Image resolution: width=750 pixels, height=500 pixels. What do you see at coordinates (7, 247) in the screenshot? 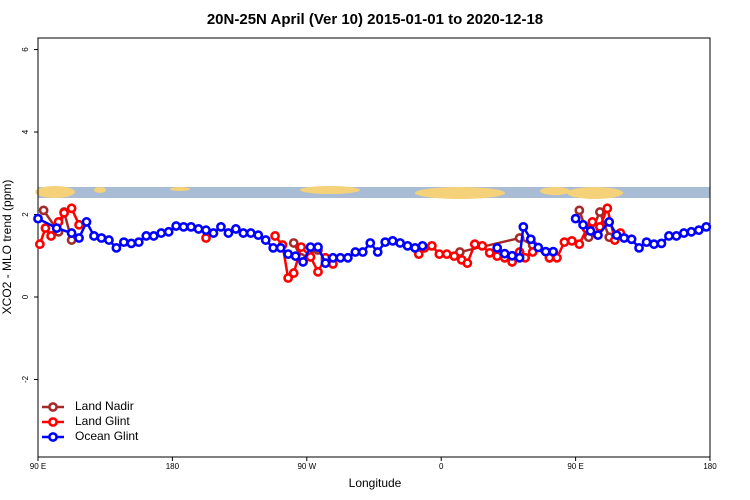
I see `y-axis-label: XCO2 - MLO trend (ppm)` at bounding box center [7, 247].